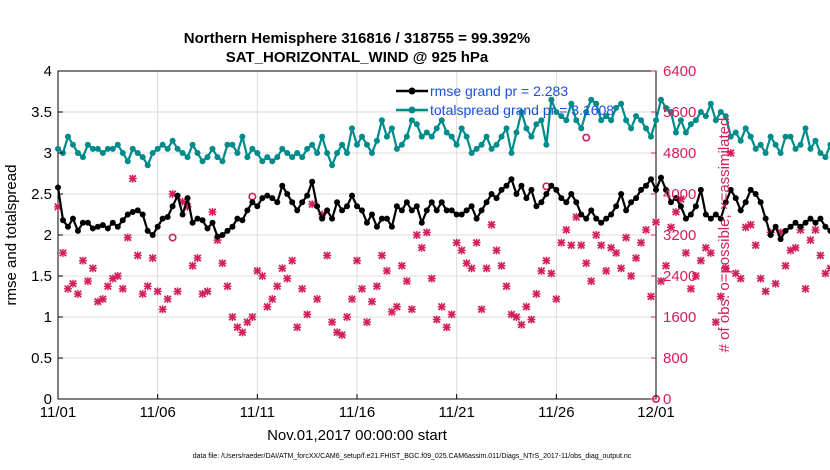 Image resolution: width=830 pixels, height=470 pixels. I want to click on y-tick-label-left: 3.5, so click(41, 112).